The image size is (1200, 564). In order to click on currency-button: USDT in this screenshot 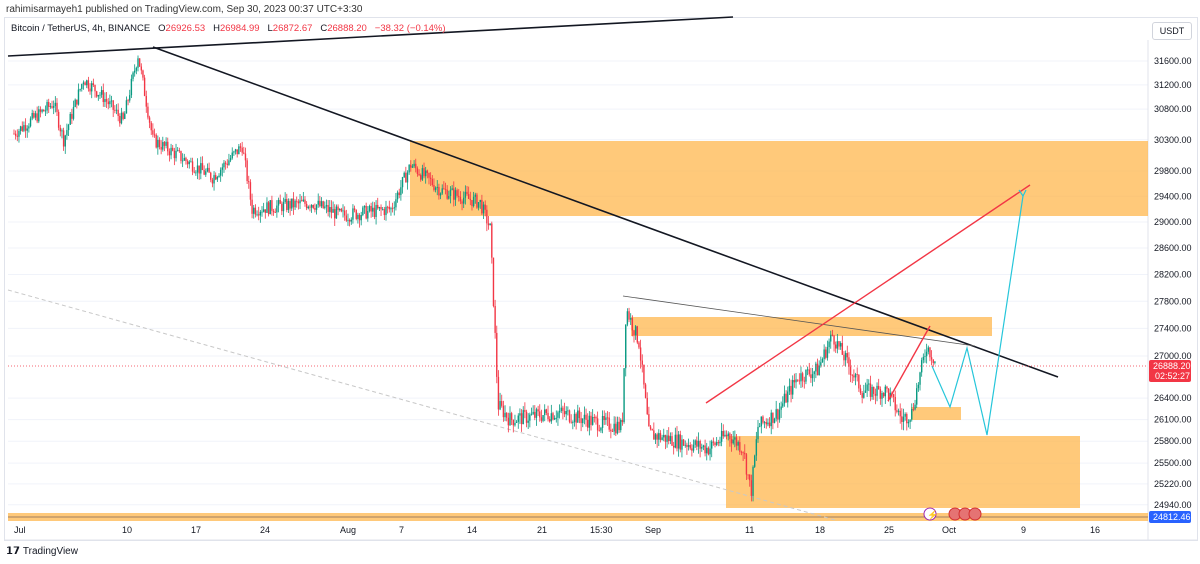, I will do `click(1172, 31)`.